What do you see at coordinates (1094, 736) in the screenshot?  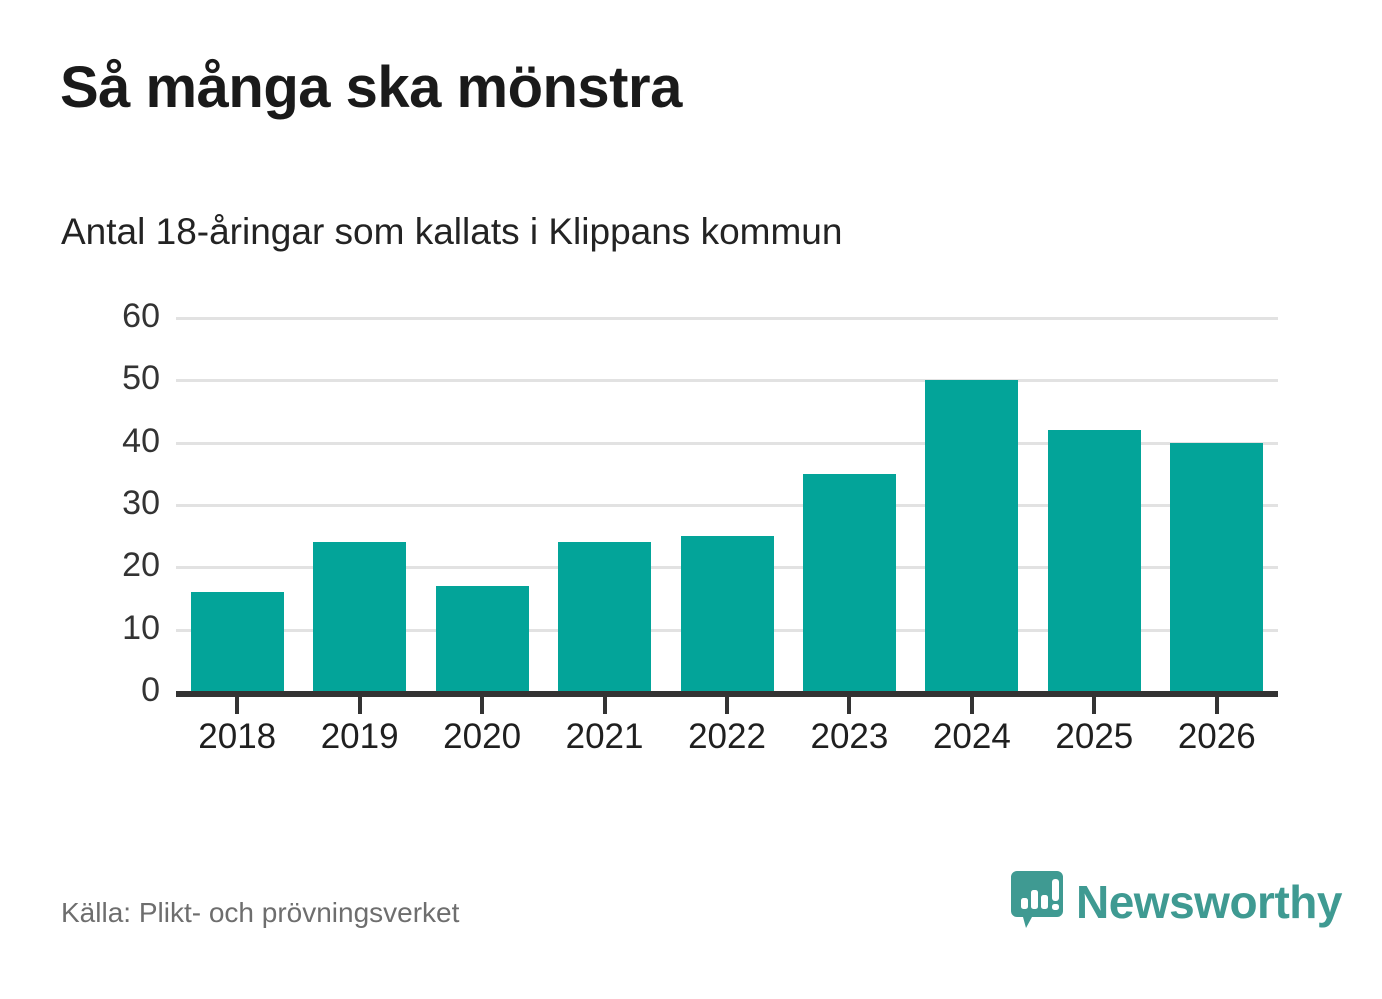 I see `x-tick-label: 2025` at bounding box center [1094, 736].